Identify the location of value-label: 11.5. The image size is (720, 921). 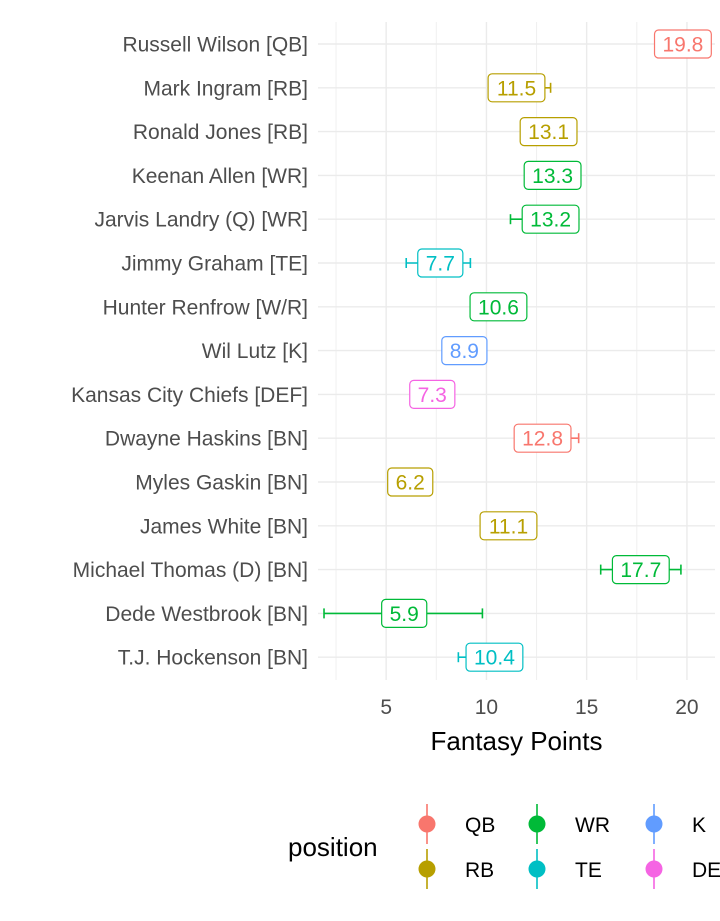
(516, 88).